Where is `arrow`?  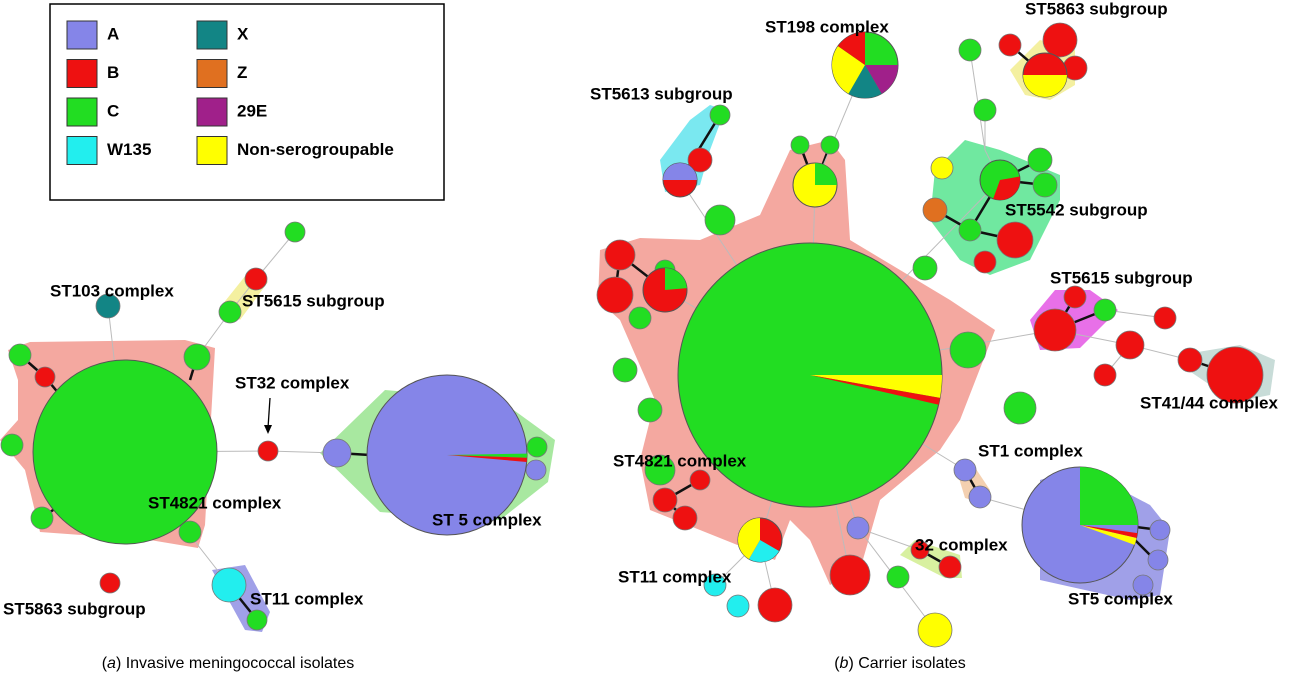 arrow is located at coordinates (269, 413).